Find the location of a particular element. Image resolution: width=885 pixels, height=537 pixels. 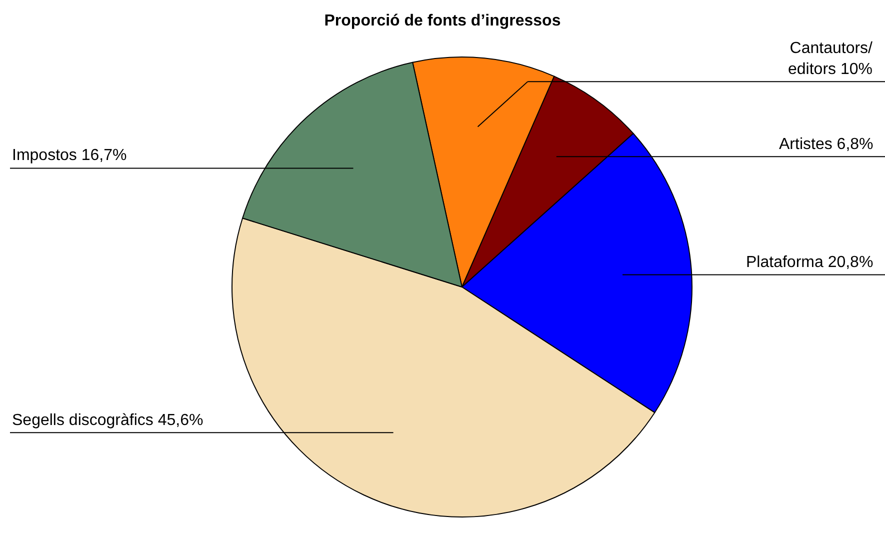

slice-label: Impostos 16,7% is located at coordinates (69, 155).